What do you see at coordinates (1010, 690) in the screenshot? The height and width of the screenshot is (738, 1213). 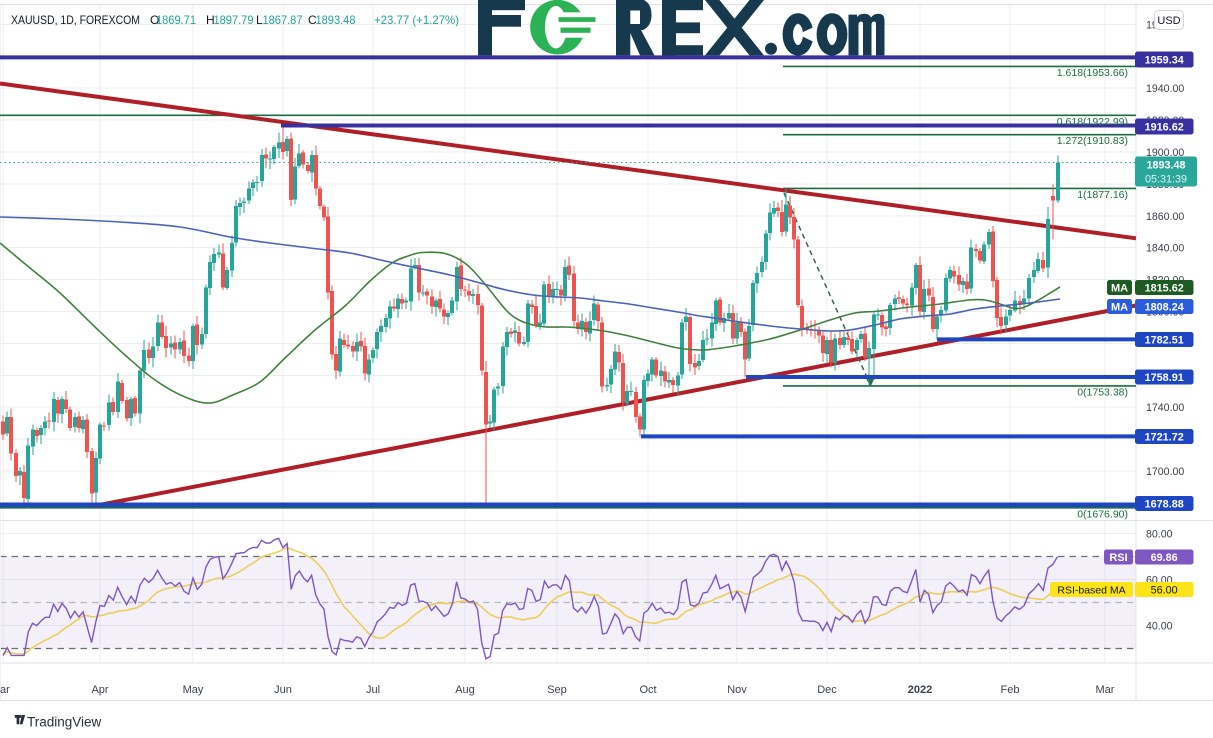 I see `svg-text: Feb` at bounding box center [1010, 690].